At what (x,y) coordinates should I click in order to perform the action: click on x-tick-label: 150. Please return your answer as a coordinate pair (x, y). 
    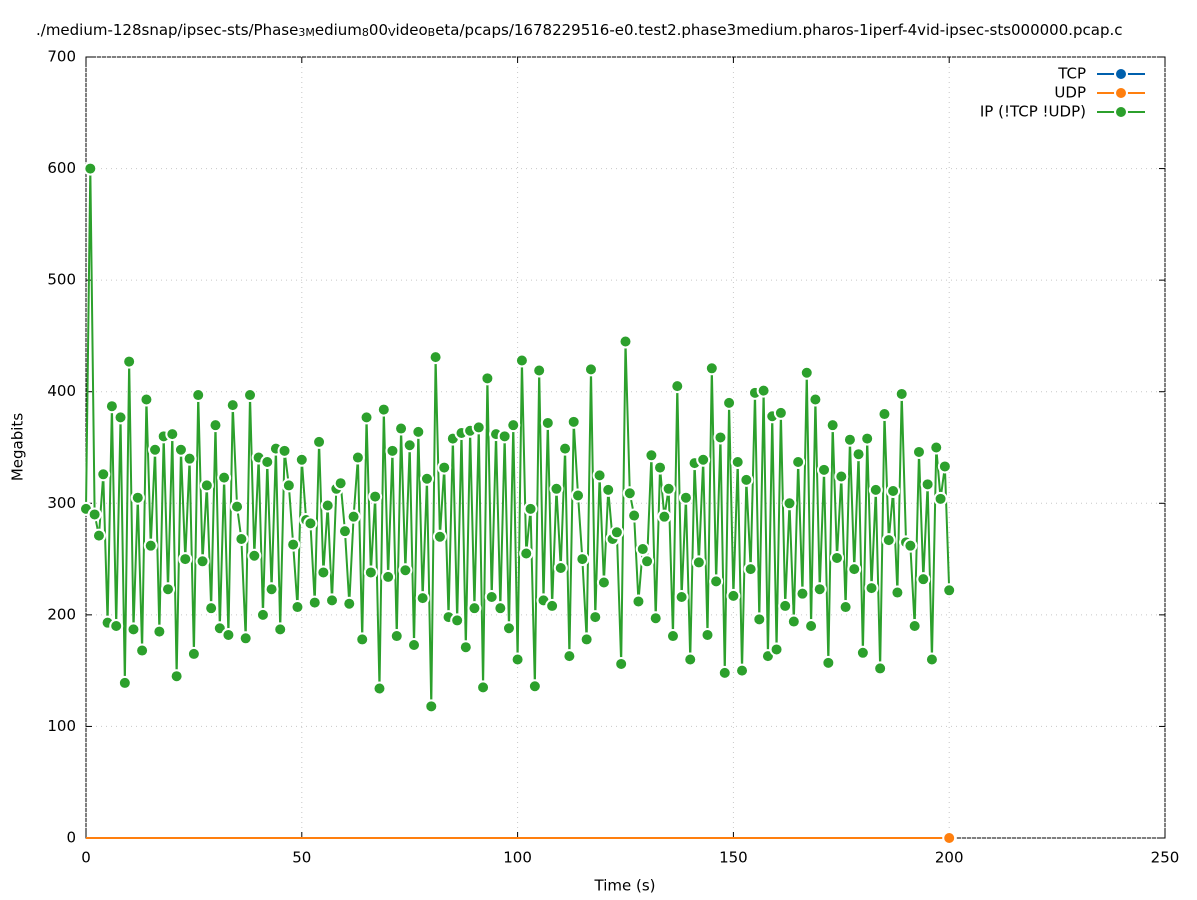
    Looking at the image, I should click on (733, 858).